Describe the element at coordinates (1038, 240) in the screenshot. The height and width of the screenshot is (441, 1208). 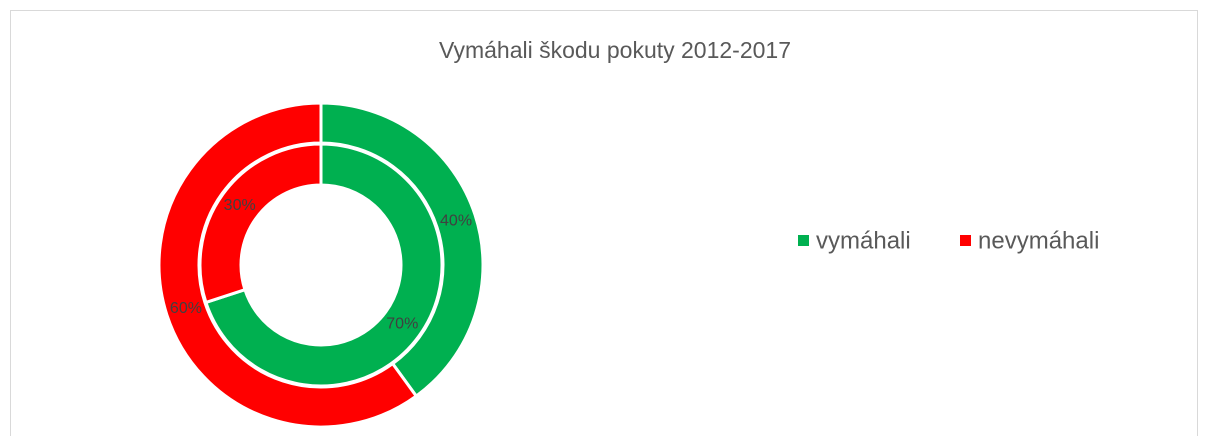
I see `legend-label: nevymáhali` at that location.